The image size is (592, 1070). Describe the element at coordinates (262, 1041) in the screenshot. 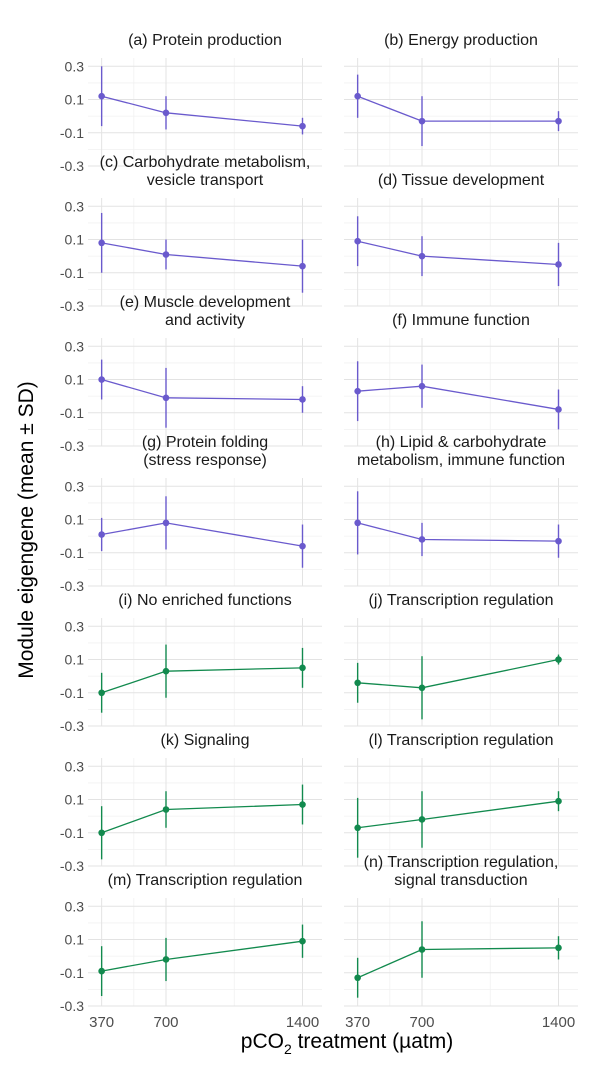

I see `x-axis-title-prefix: pCO` at that location.